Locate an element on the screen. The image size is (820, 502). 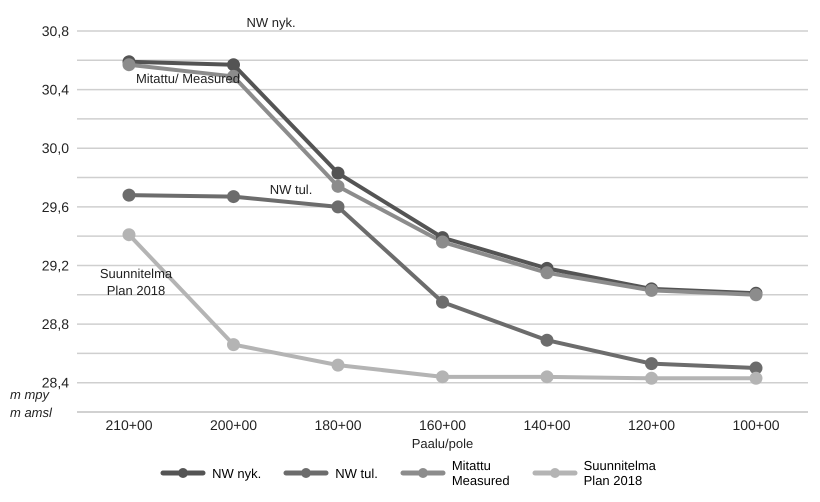
y-tick-label: 30,4 is located at coordinates (56, 90).